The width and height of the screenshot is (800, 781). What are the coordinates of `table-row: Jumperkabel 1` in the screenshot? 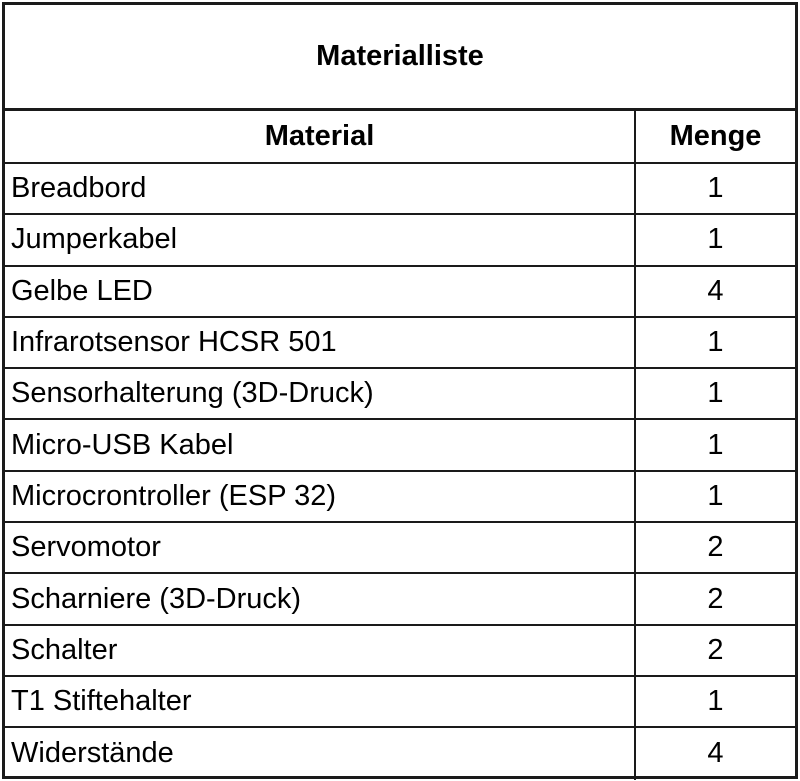 It's located at (400, 241).